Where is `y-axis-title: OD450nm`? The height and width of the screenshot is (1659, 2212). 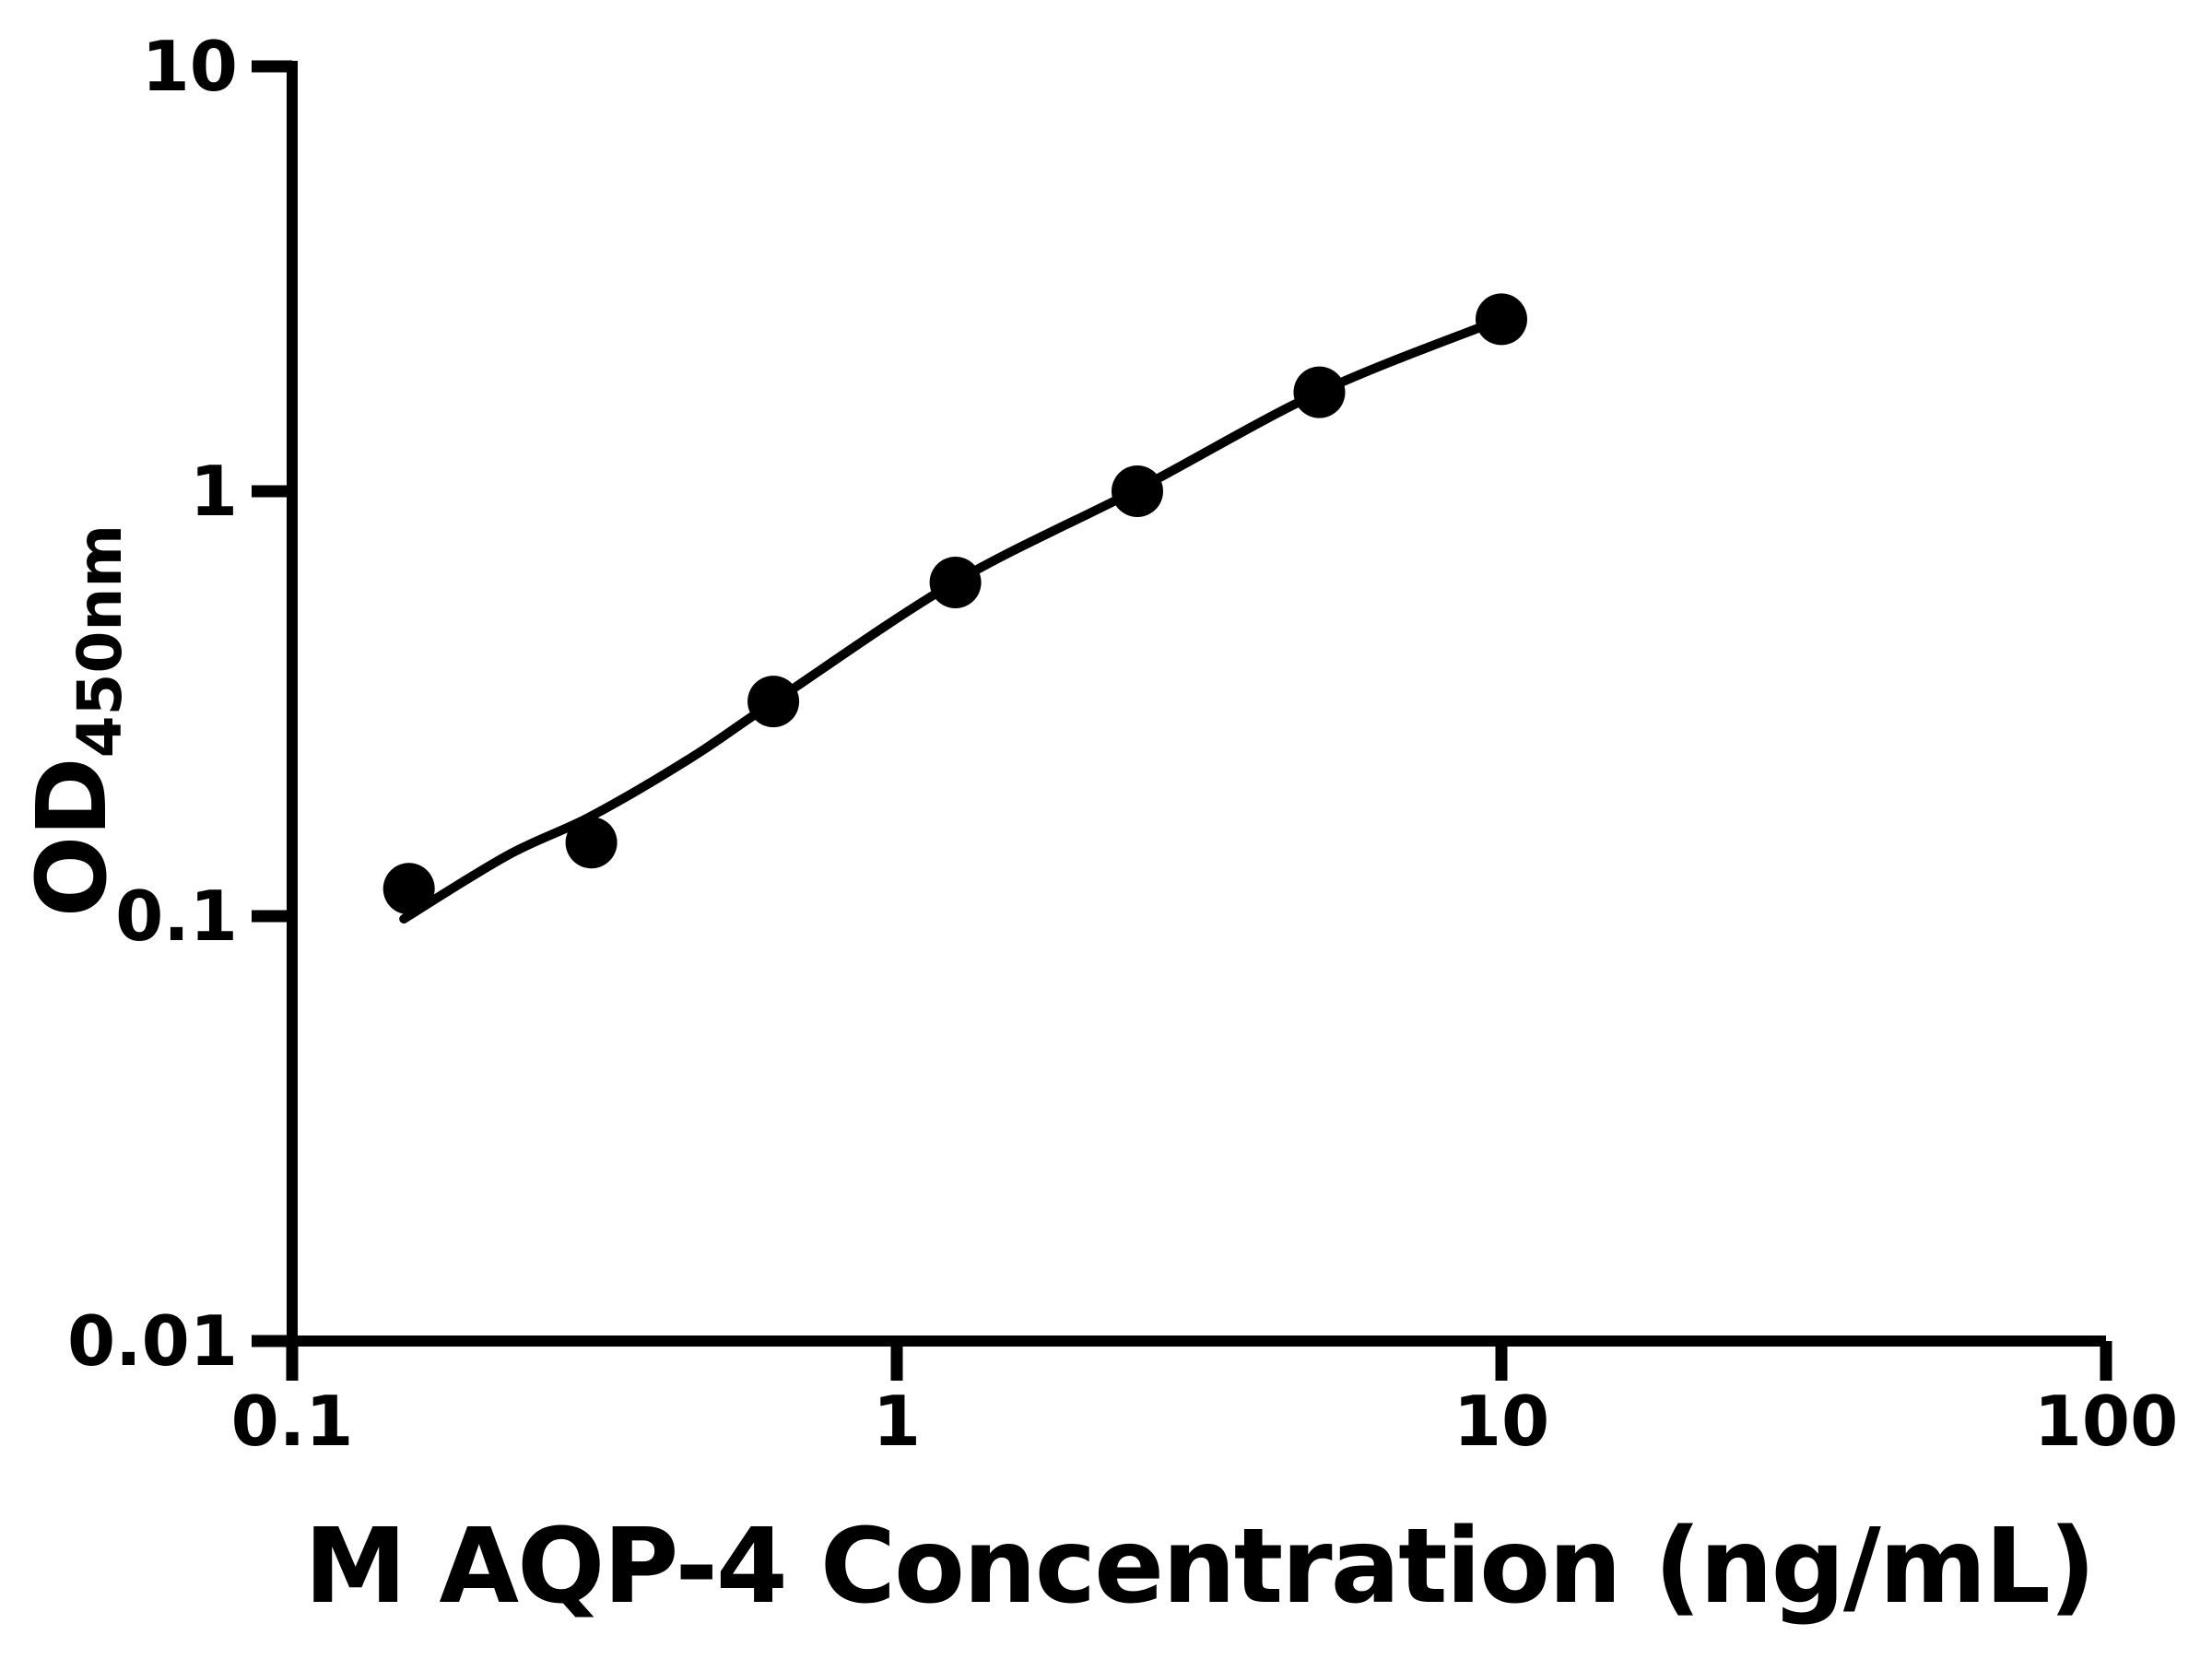 y-axis-title: OD450nm is located at coordinates (75, 720).